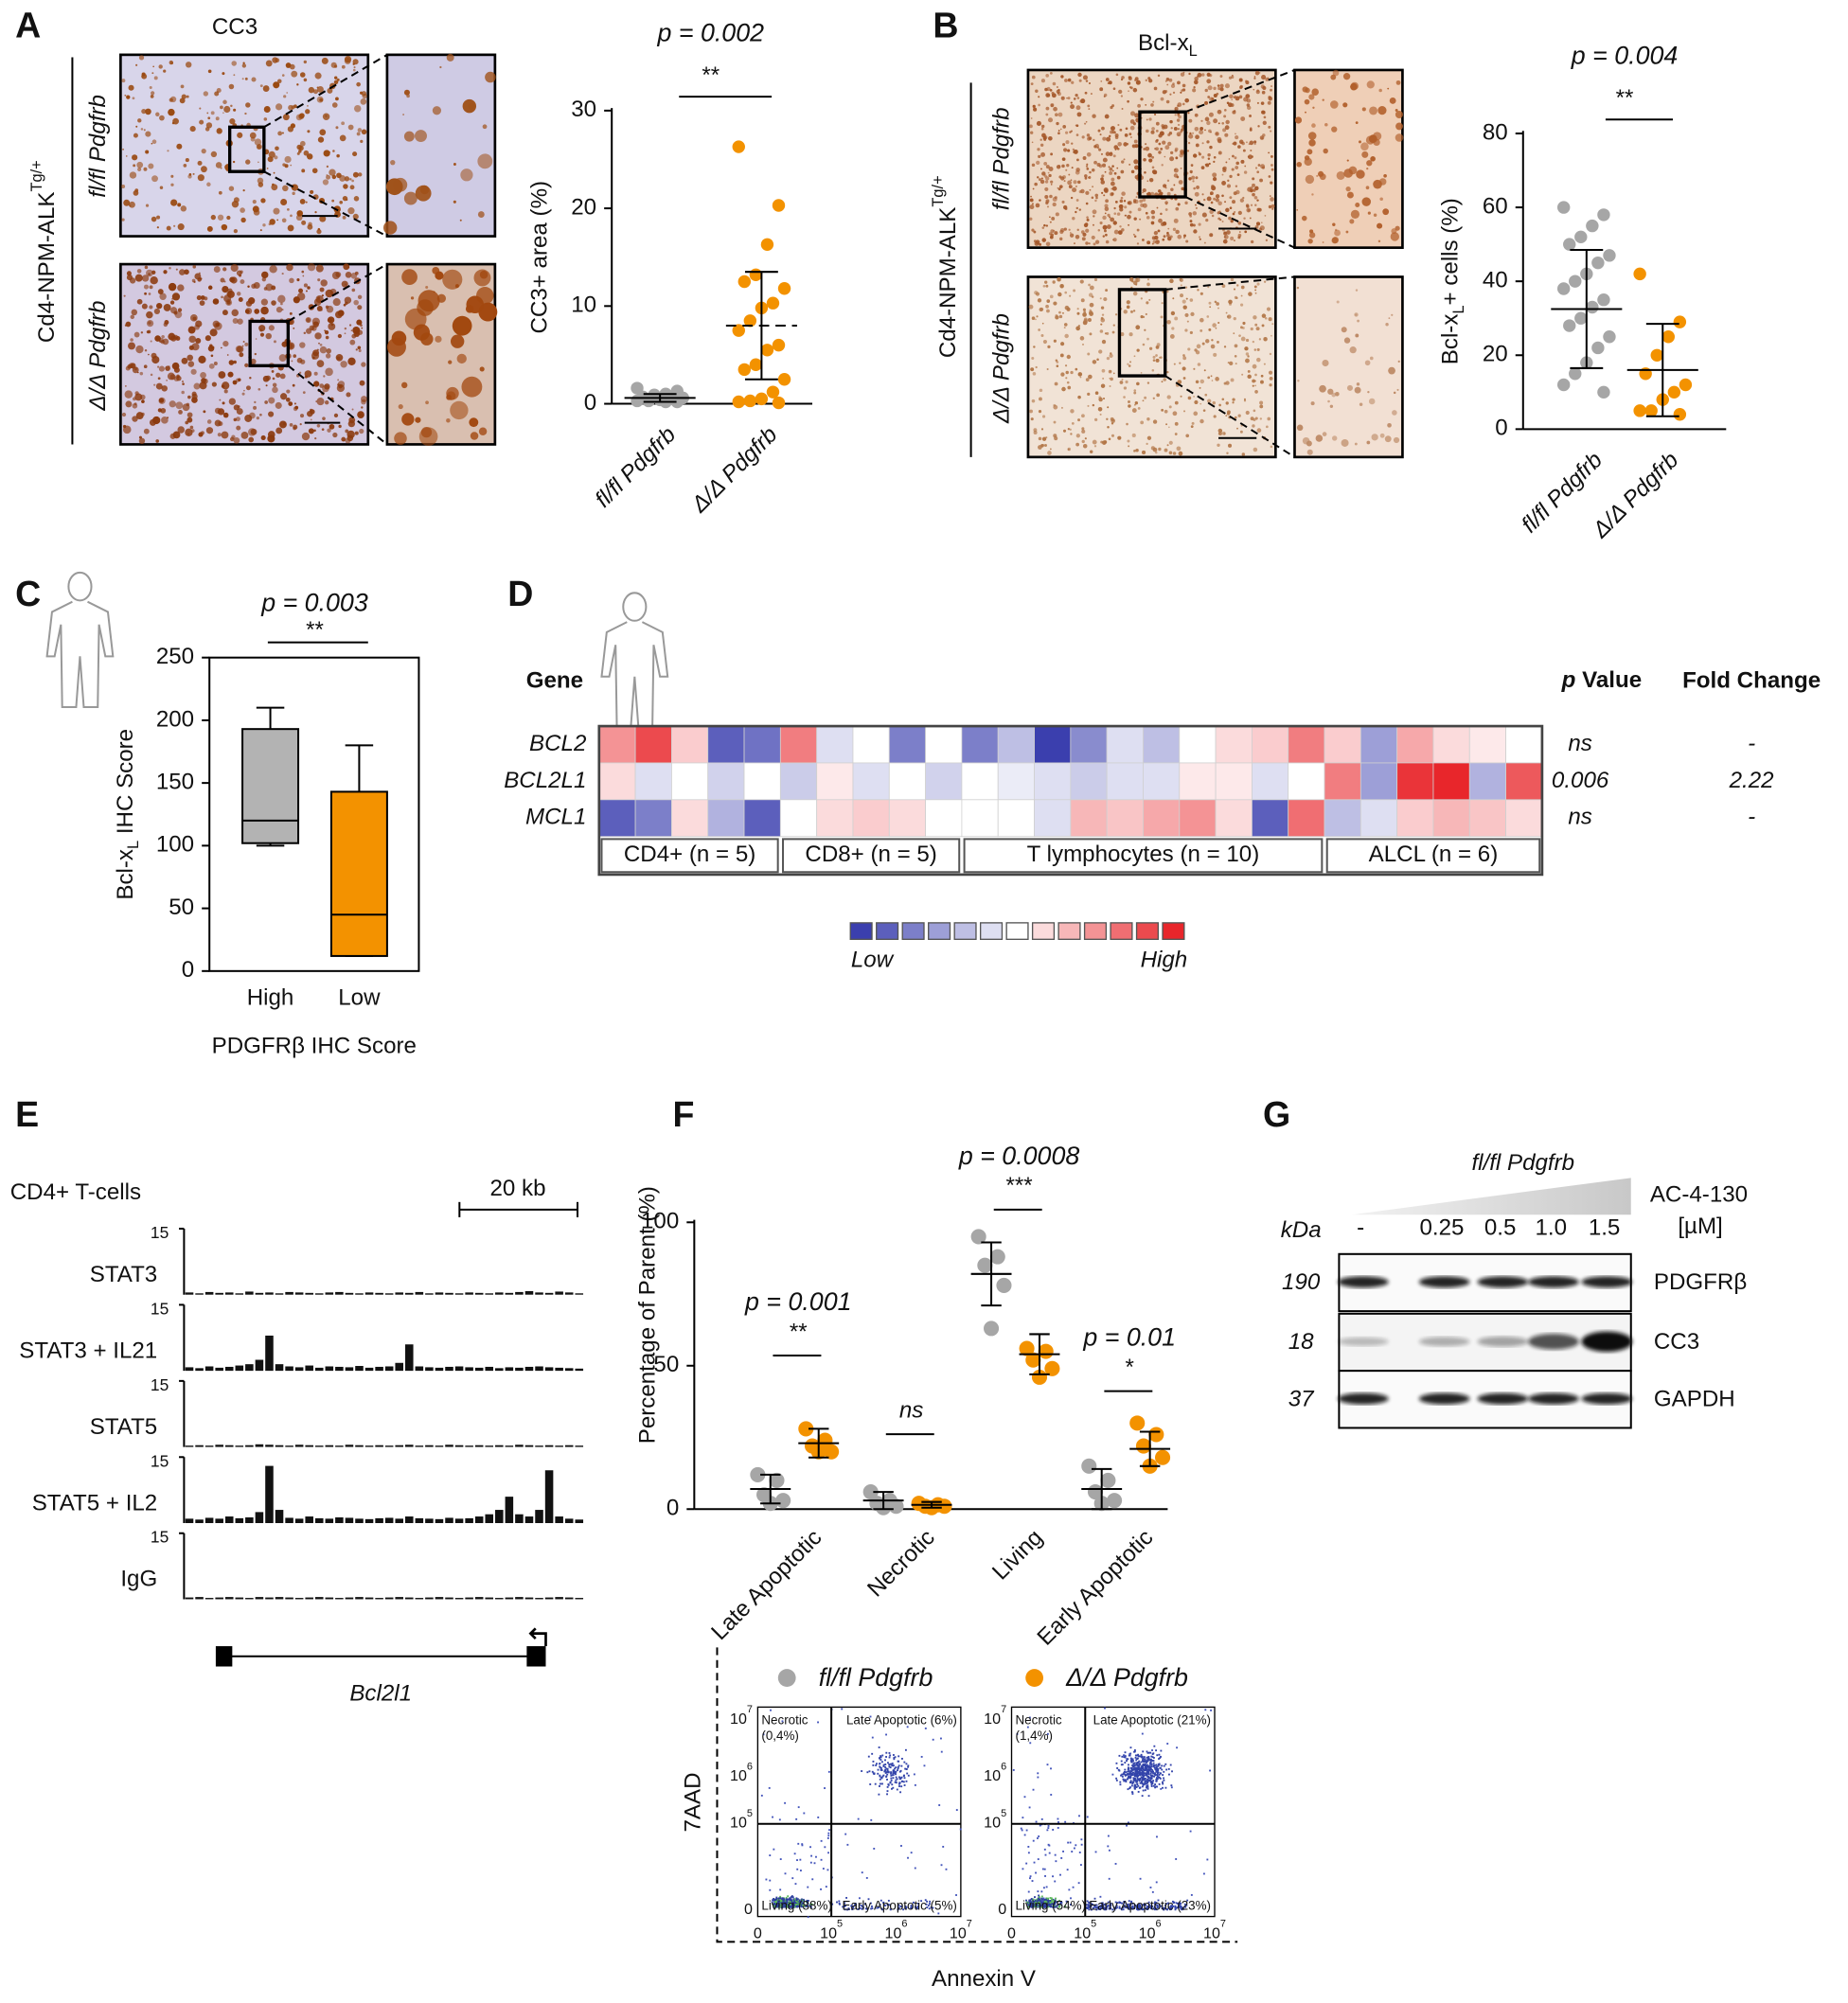 The image size is (1848, 2003). Describe the element at coordinates (635, 467) in the screenshot. I see `x-tick-label: fl/fl Pdgfrb` at that location.